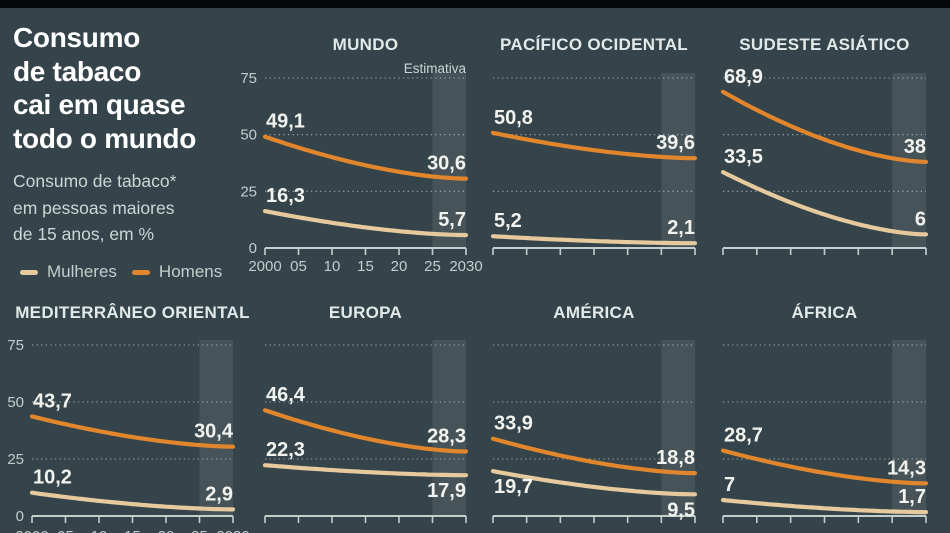  Describe the element at coordinates (508, 221) in the screenshot. I see `value-label-start-mulheres: 5,2` at that location.